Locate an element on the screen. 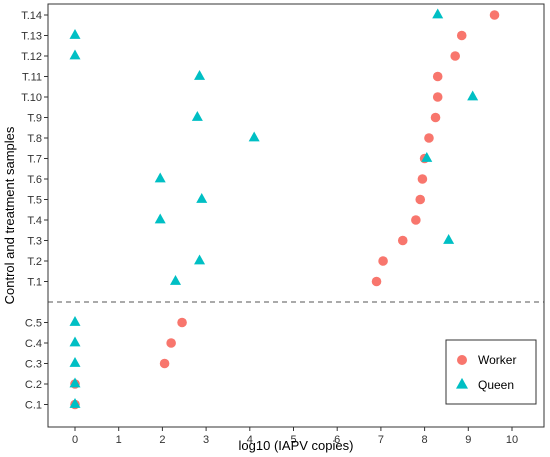 The image size is (550, 457). y-tick-label: T.12 is located at coordinates (31, 57).